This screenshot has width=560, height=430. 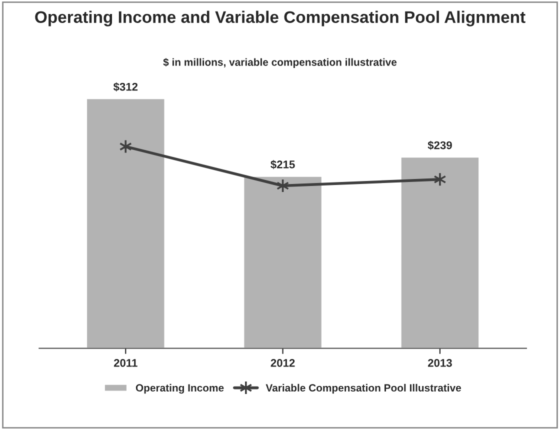 What do you see at coordinates (440, 145) in the screenshot?
I see `data-label: $239` at bounding box center [440, 145].